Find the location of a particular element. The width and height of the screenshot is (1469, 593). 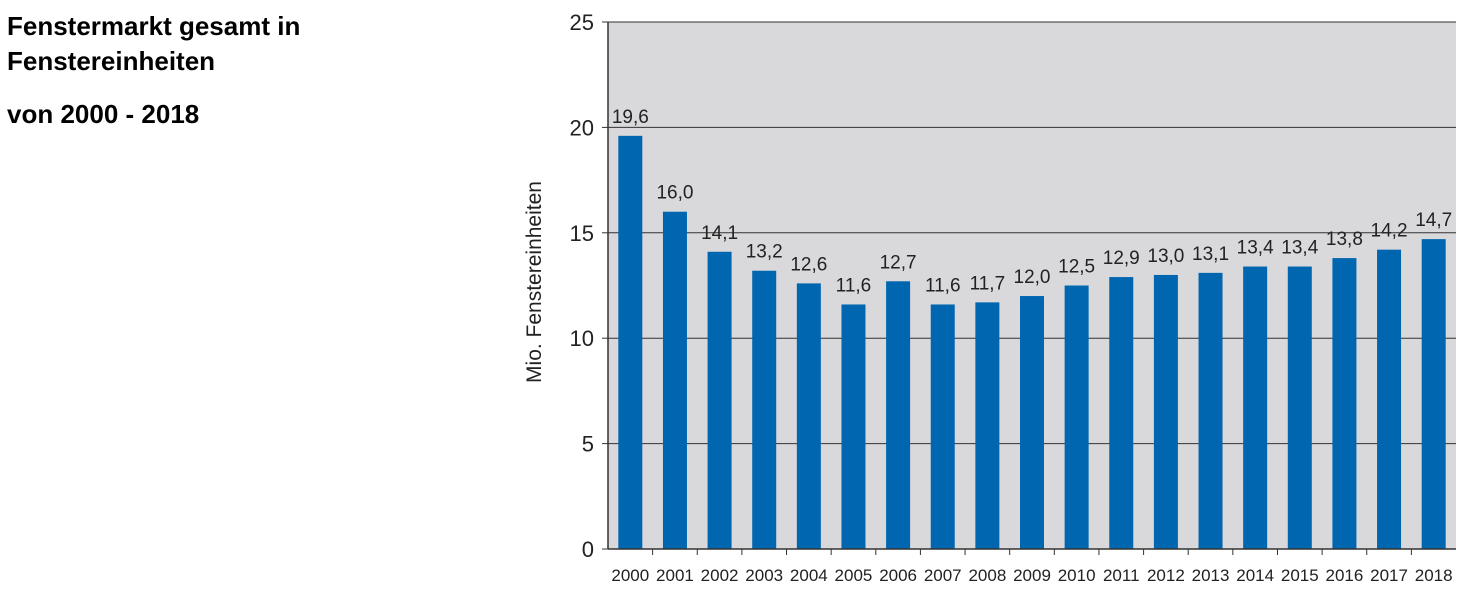

x-tick-label-2012: 2012 is located at coordinates (1166, 575).